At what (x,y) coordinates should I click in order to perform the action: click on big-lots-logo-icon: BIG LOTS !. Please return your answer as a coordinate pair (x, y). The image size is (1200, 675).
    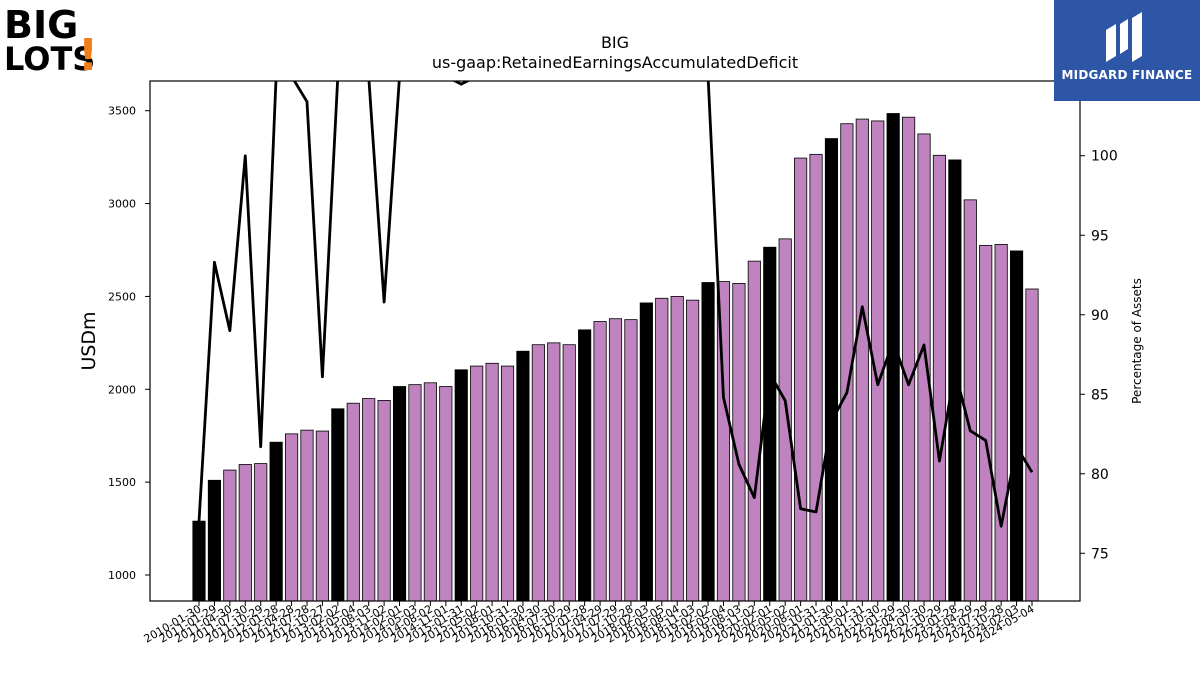
    Looking at the image, I should click on (51, 42).